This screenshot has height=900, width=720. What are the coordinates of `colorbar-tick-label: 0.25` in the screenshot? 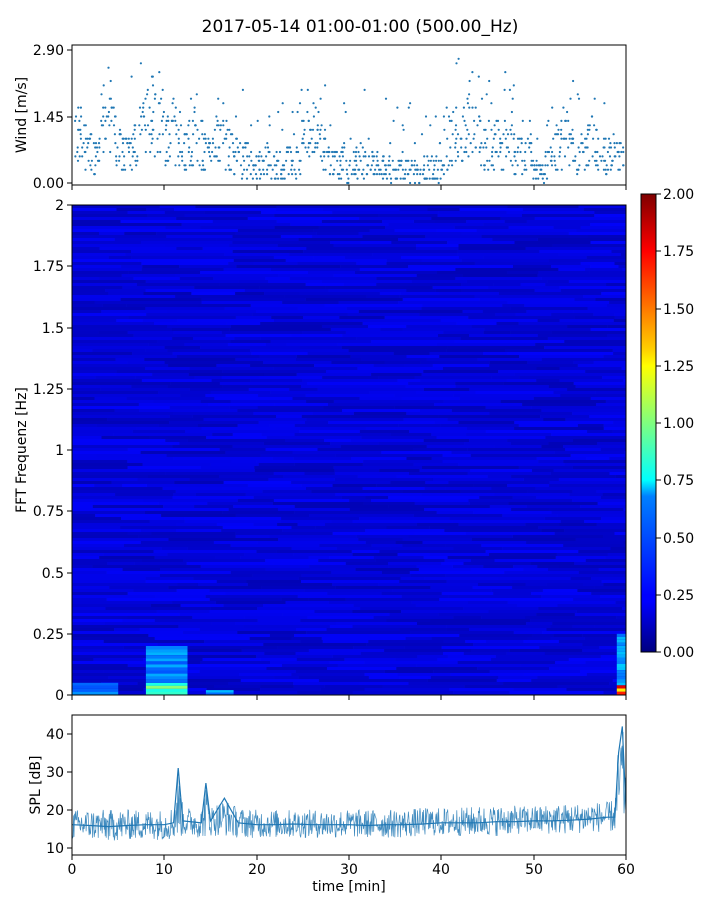 It's located at (678, 596).